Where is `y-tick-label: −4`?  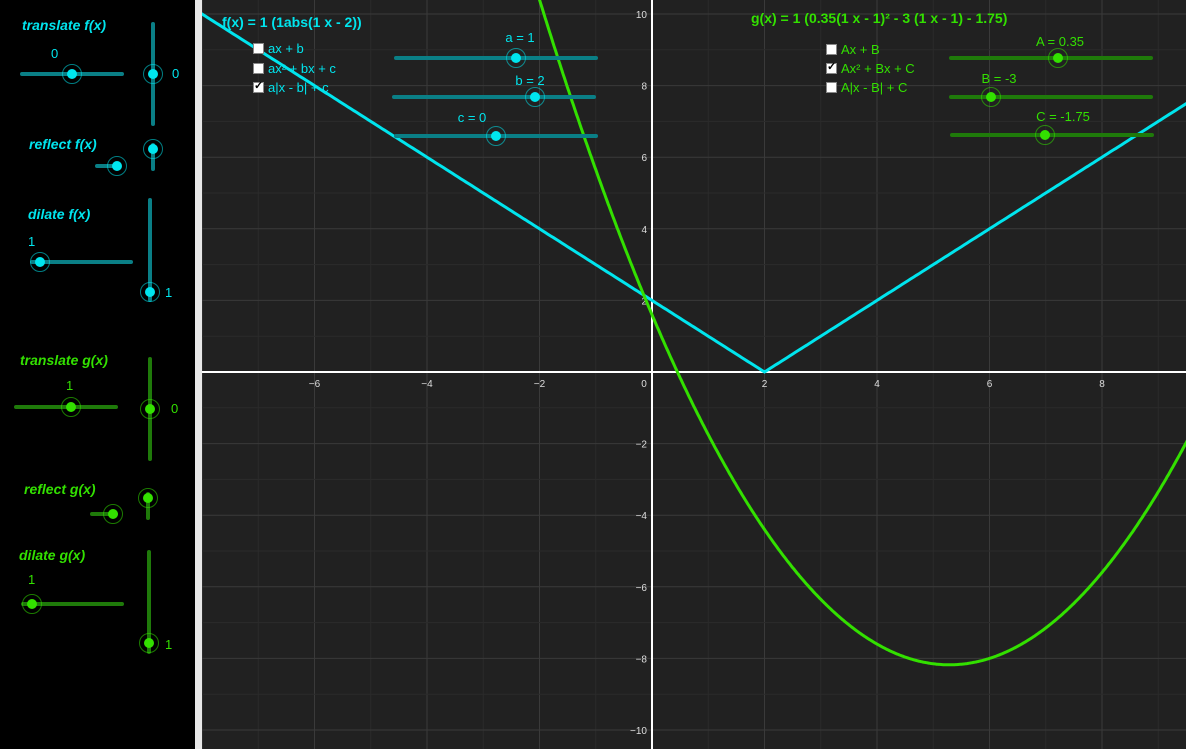 y-tick-label: −4 is located at coordinates (642, 516).